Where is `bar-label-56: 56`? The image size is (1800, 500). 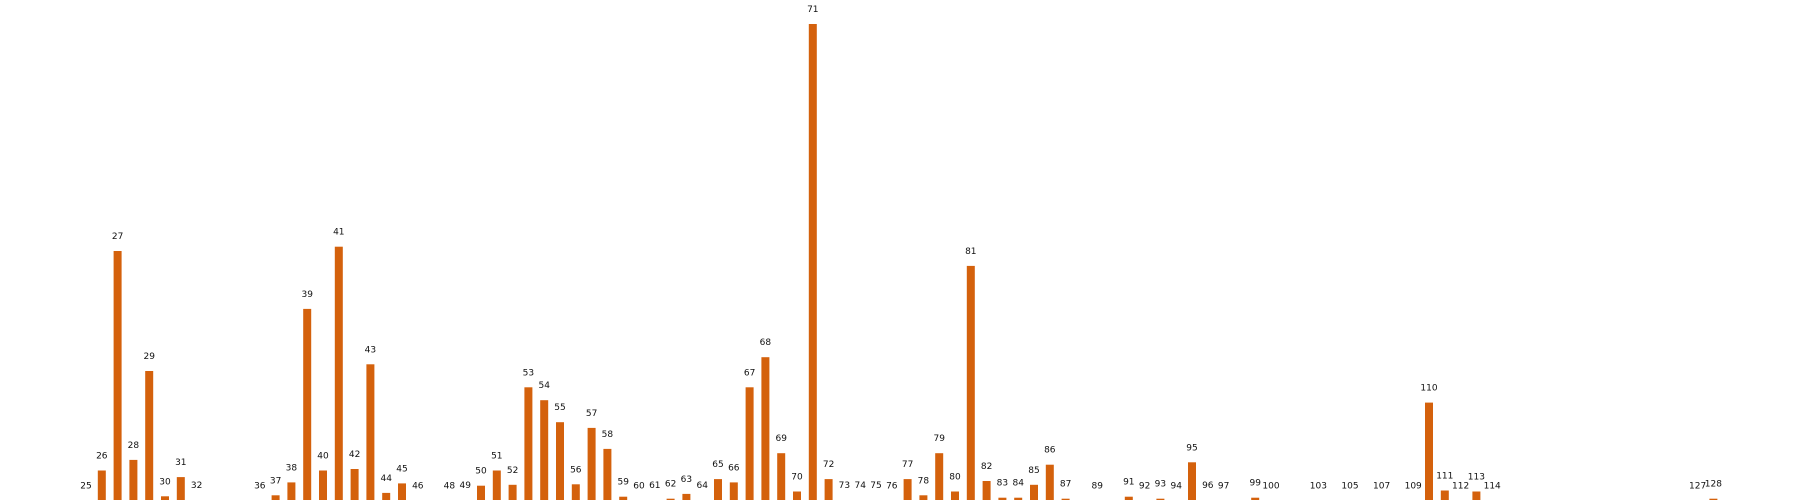
bar-label-56: 56 is located at coordinates (576, 470).